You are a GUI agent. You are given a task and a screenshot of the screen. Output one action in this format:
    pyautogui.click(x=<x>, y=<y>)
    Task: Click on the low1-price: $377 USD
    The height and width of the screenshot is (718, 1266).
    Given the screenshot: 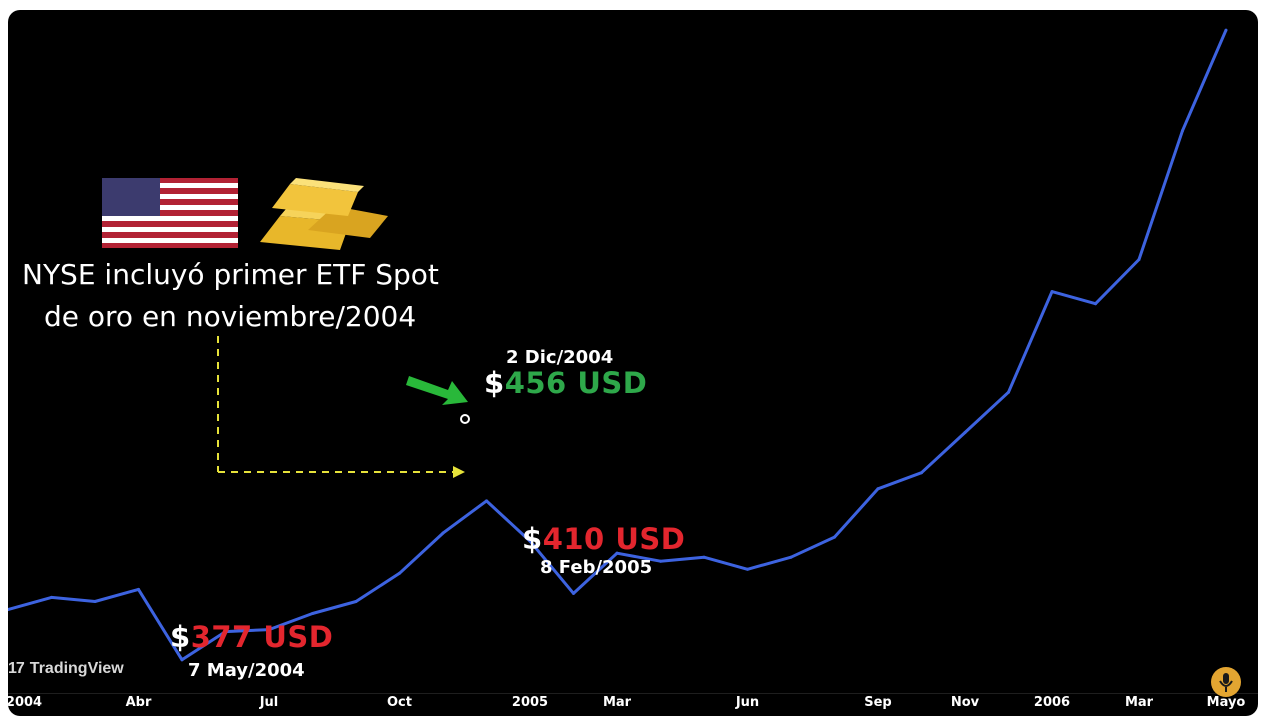 What is the action you would take?
    pyautogui.click(x=251, y=637)
    